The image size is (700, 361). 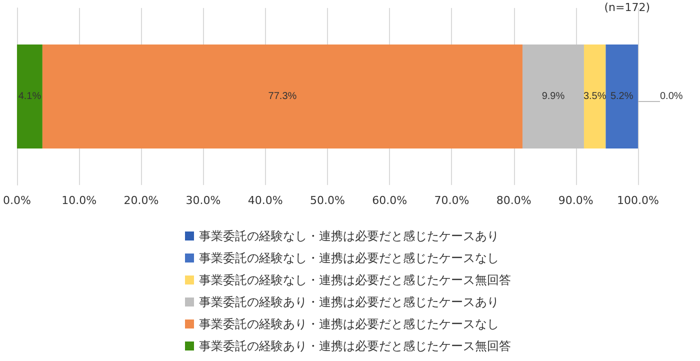 What do you see at coordinates (16, 200) in the screenshot?
I see `x-tick-label: 0.0%` at bounding box center [16, 200].